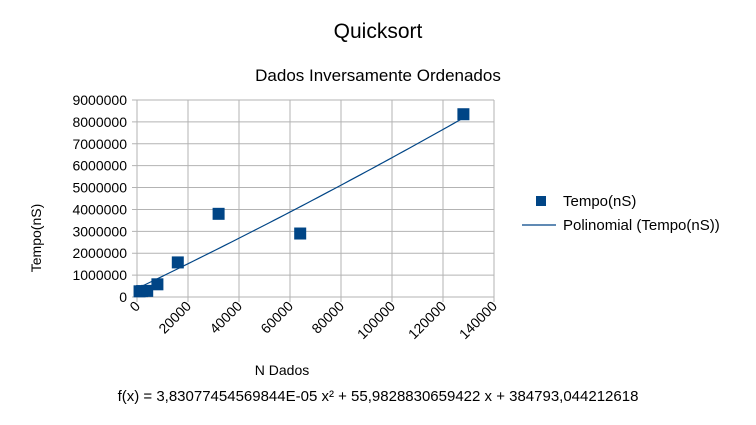 This screenshot has height=425, width=756. I want to click on y-tick-label: 6000000, so click(99, 166).